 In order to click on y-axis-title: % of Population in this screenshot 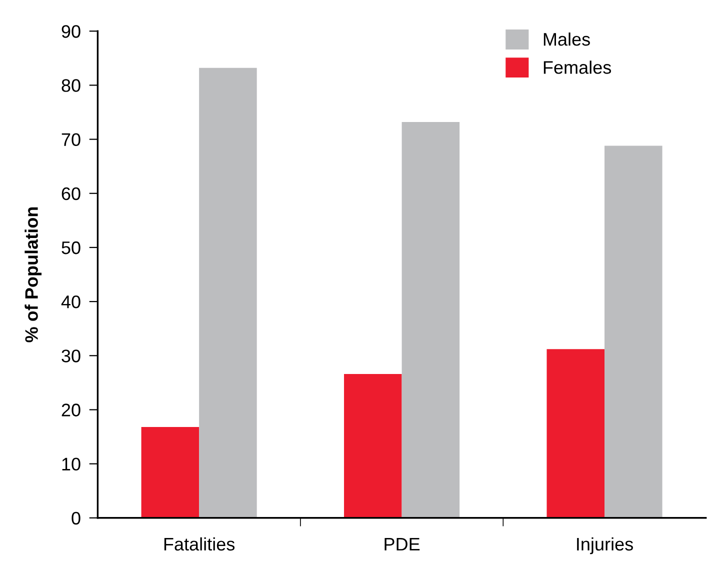, I will do `click(33, 274)`.